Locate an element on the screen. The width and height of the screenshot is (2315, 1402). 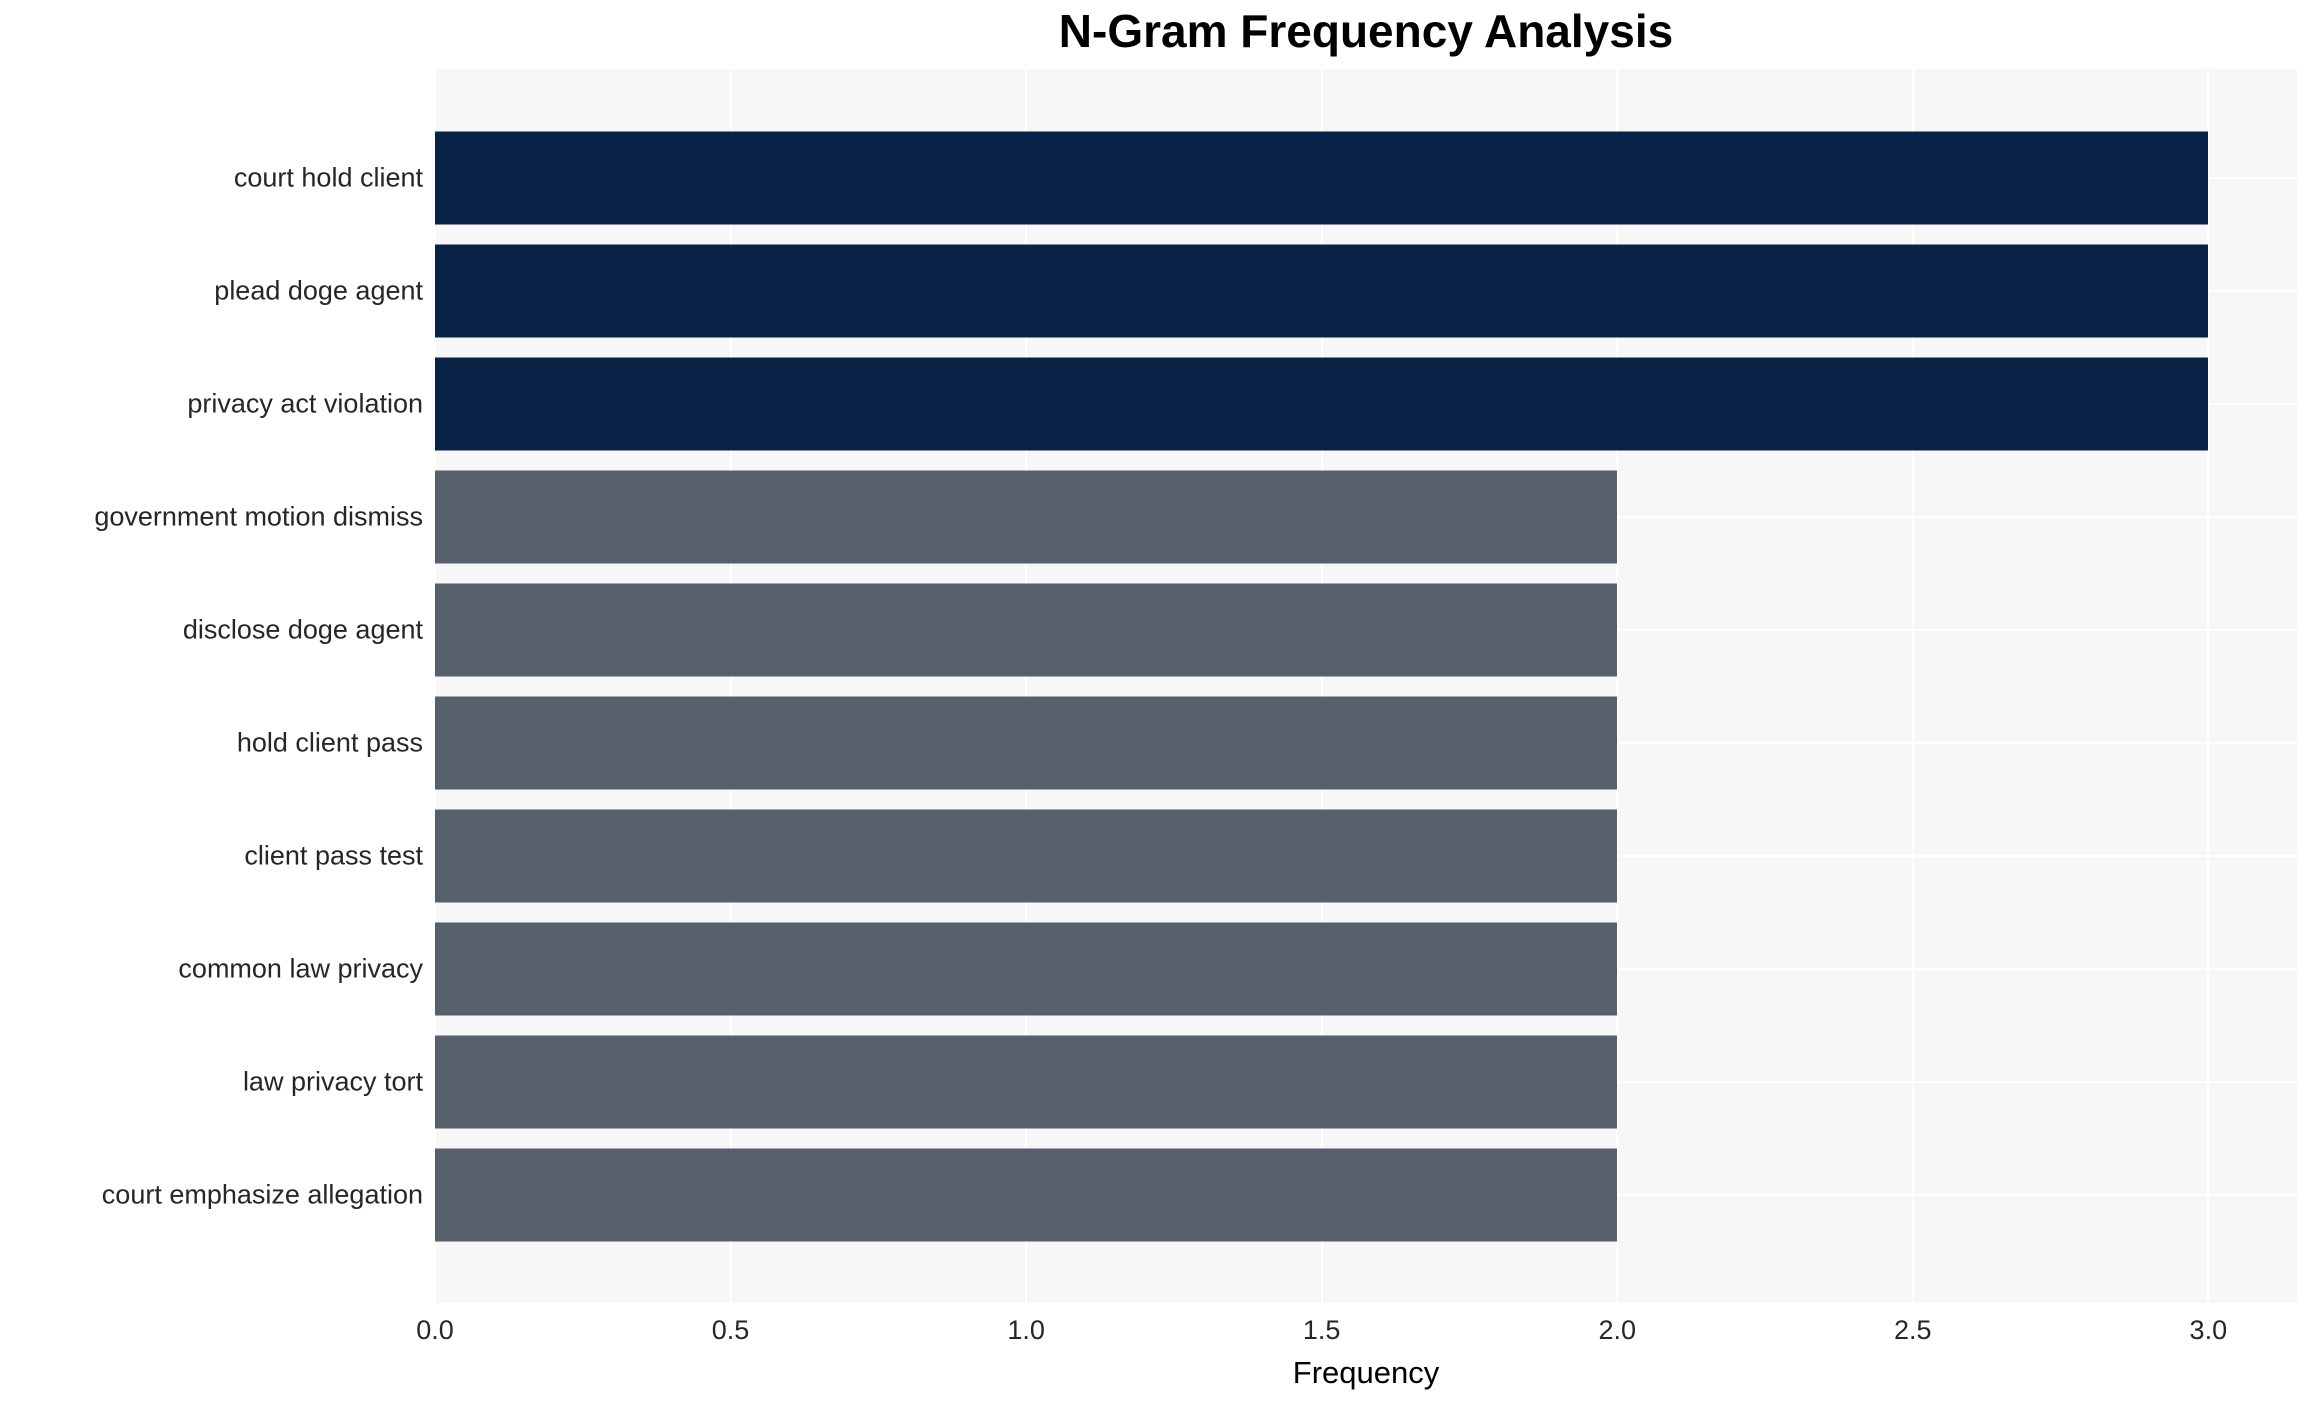
y-tick-label: common law privacy is located at coordinates (300, 968).